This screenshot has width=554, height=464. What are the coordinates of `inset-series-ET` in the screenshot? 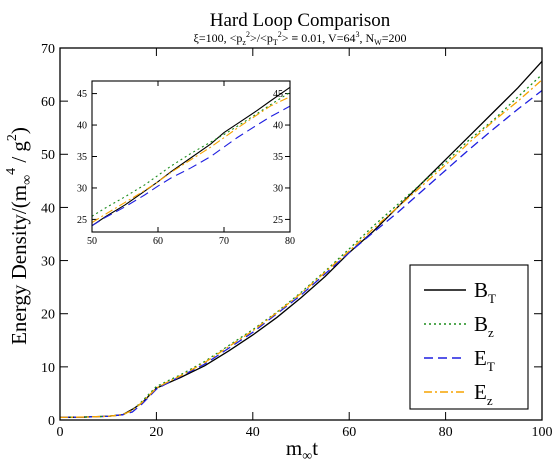 It's located at (191, 166).